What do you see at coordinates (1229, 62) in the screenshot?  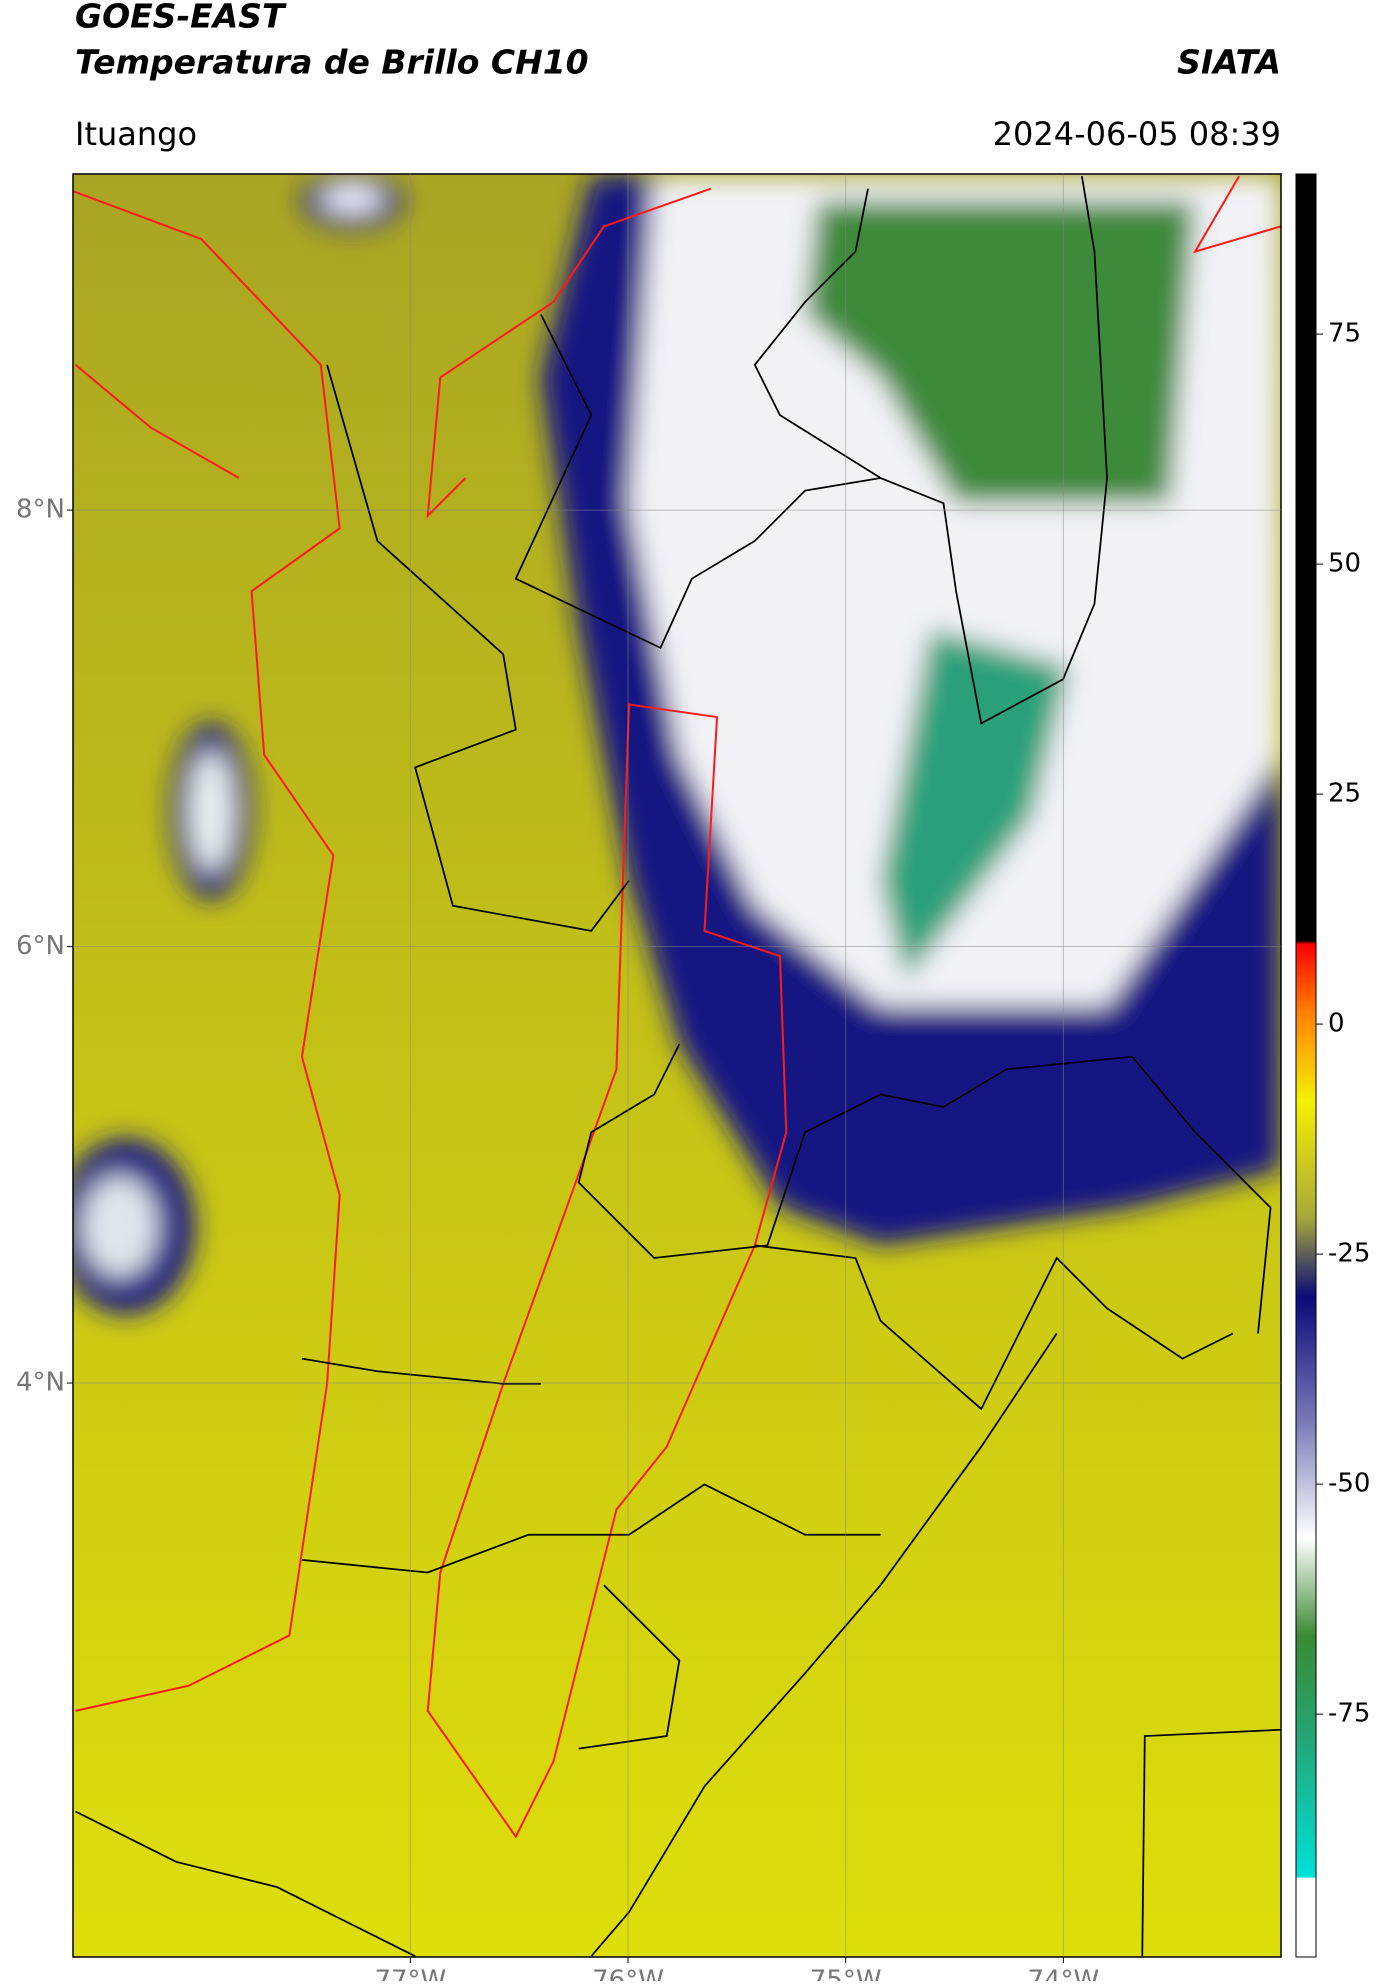 I see `source: SIATA` at bounding box center [1229, 62].